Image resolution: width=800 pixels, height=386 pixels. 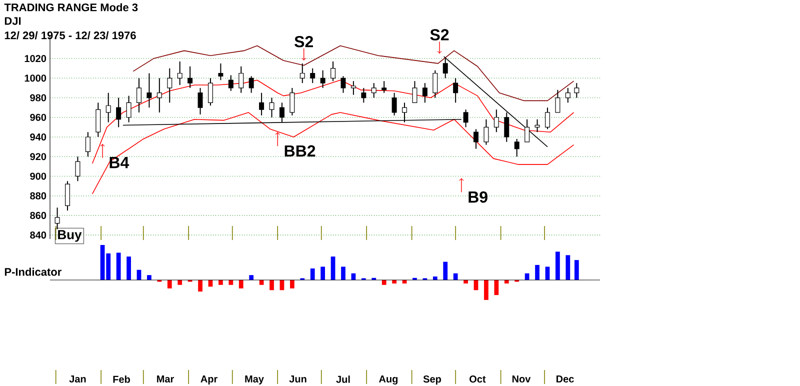 What do you see at coordinates (70, 236) in the screenshot?
I see `annotation: Buy` at bounding box center [70, 236].